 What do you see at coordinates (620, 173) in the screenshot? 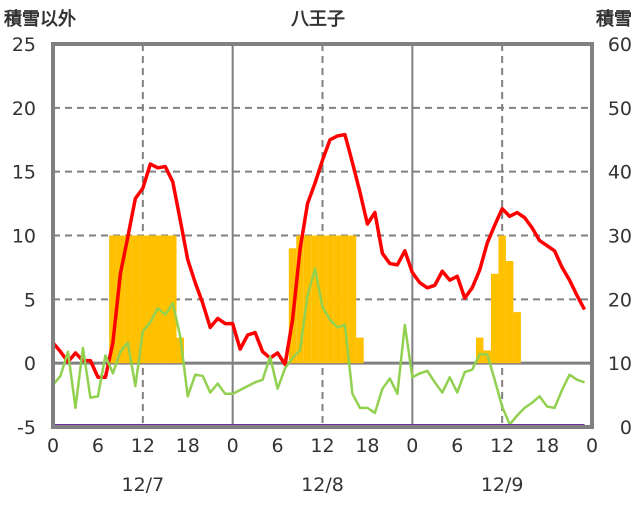
I see `right-tick-label: 40` at bounding box center [620, 173].